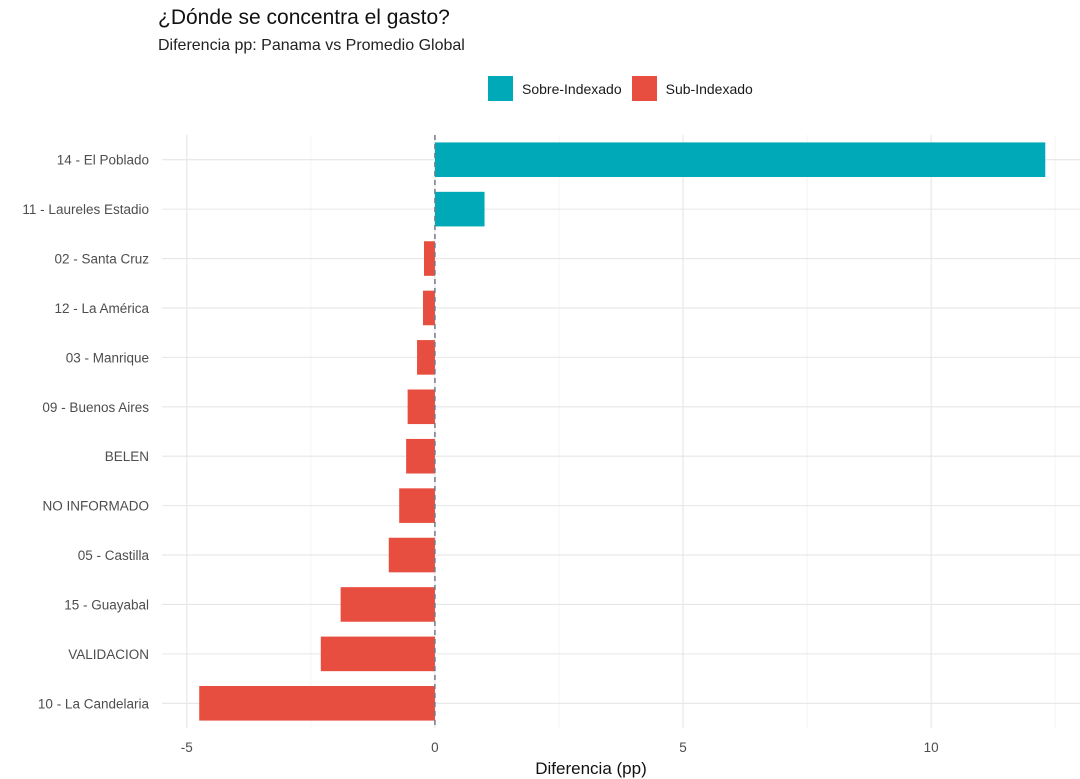  I want to click on chart-subtitle: Diferencia pp: Panama vs Promedio Global, so click(311, 45).